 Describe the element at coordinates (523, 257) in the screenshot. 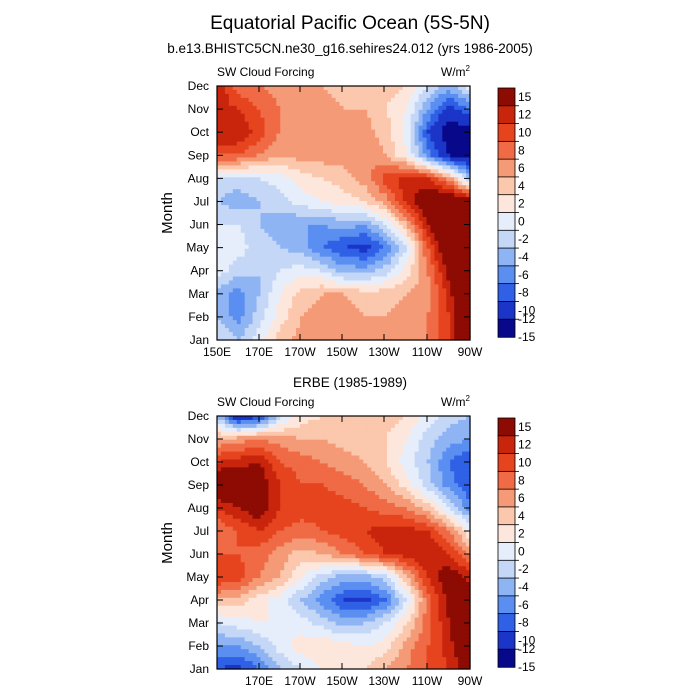

I see `colorbar-label: -4` at that location.